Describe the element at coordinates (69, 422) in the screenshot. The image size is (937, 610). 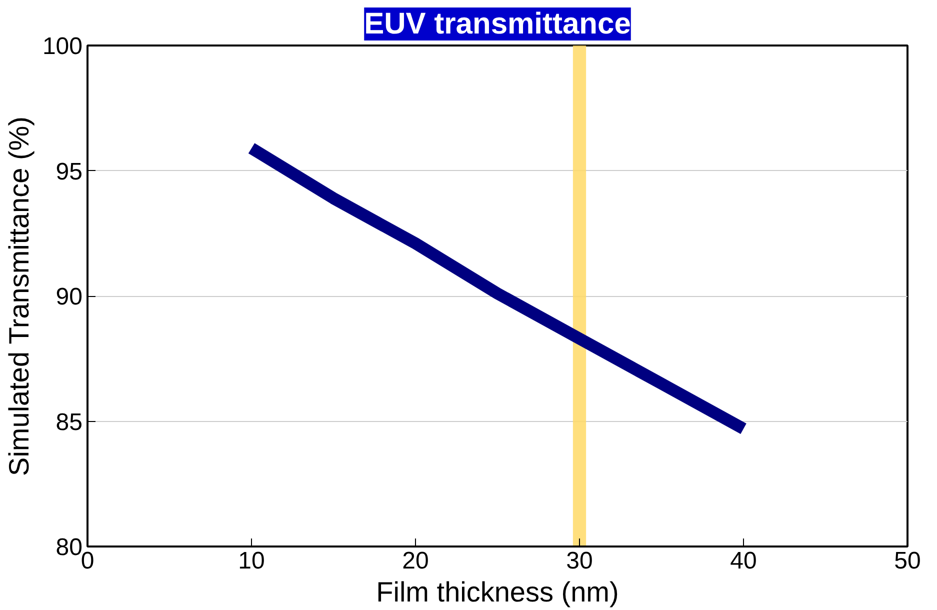
I see `y-tick-label: 85` at that location.